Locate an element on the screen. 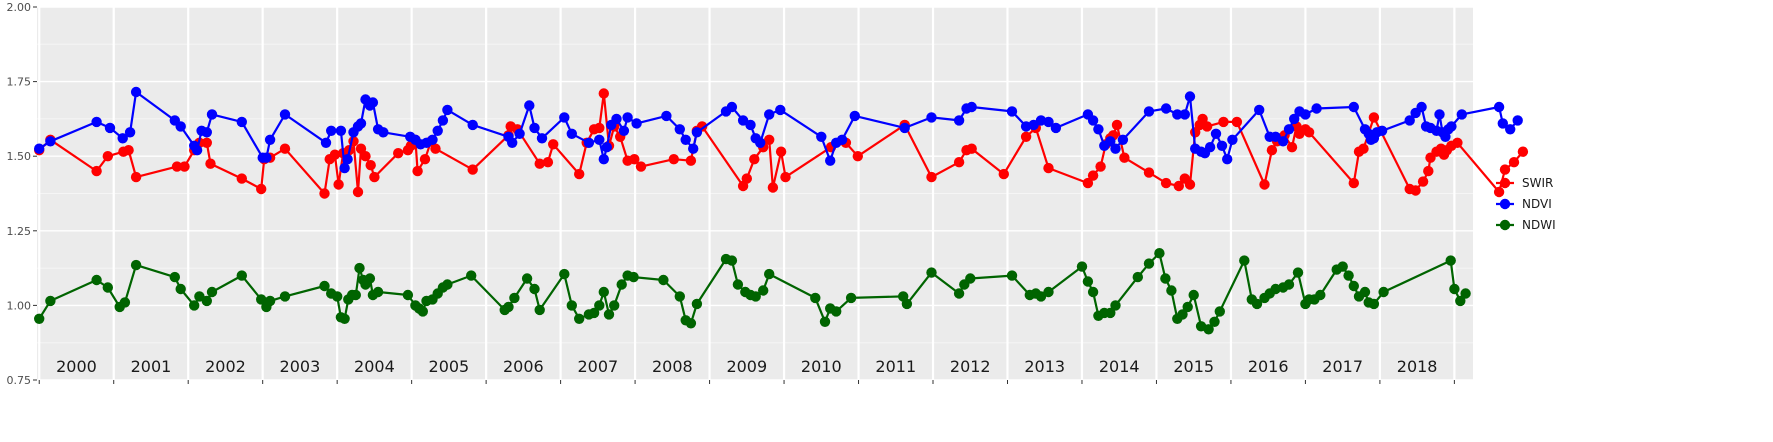  legend-item-swir: SWIR is located at coordinates (1524, 183).